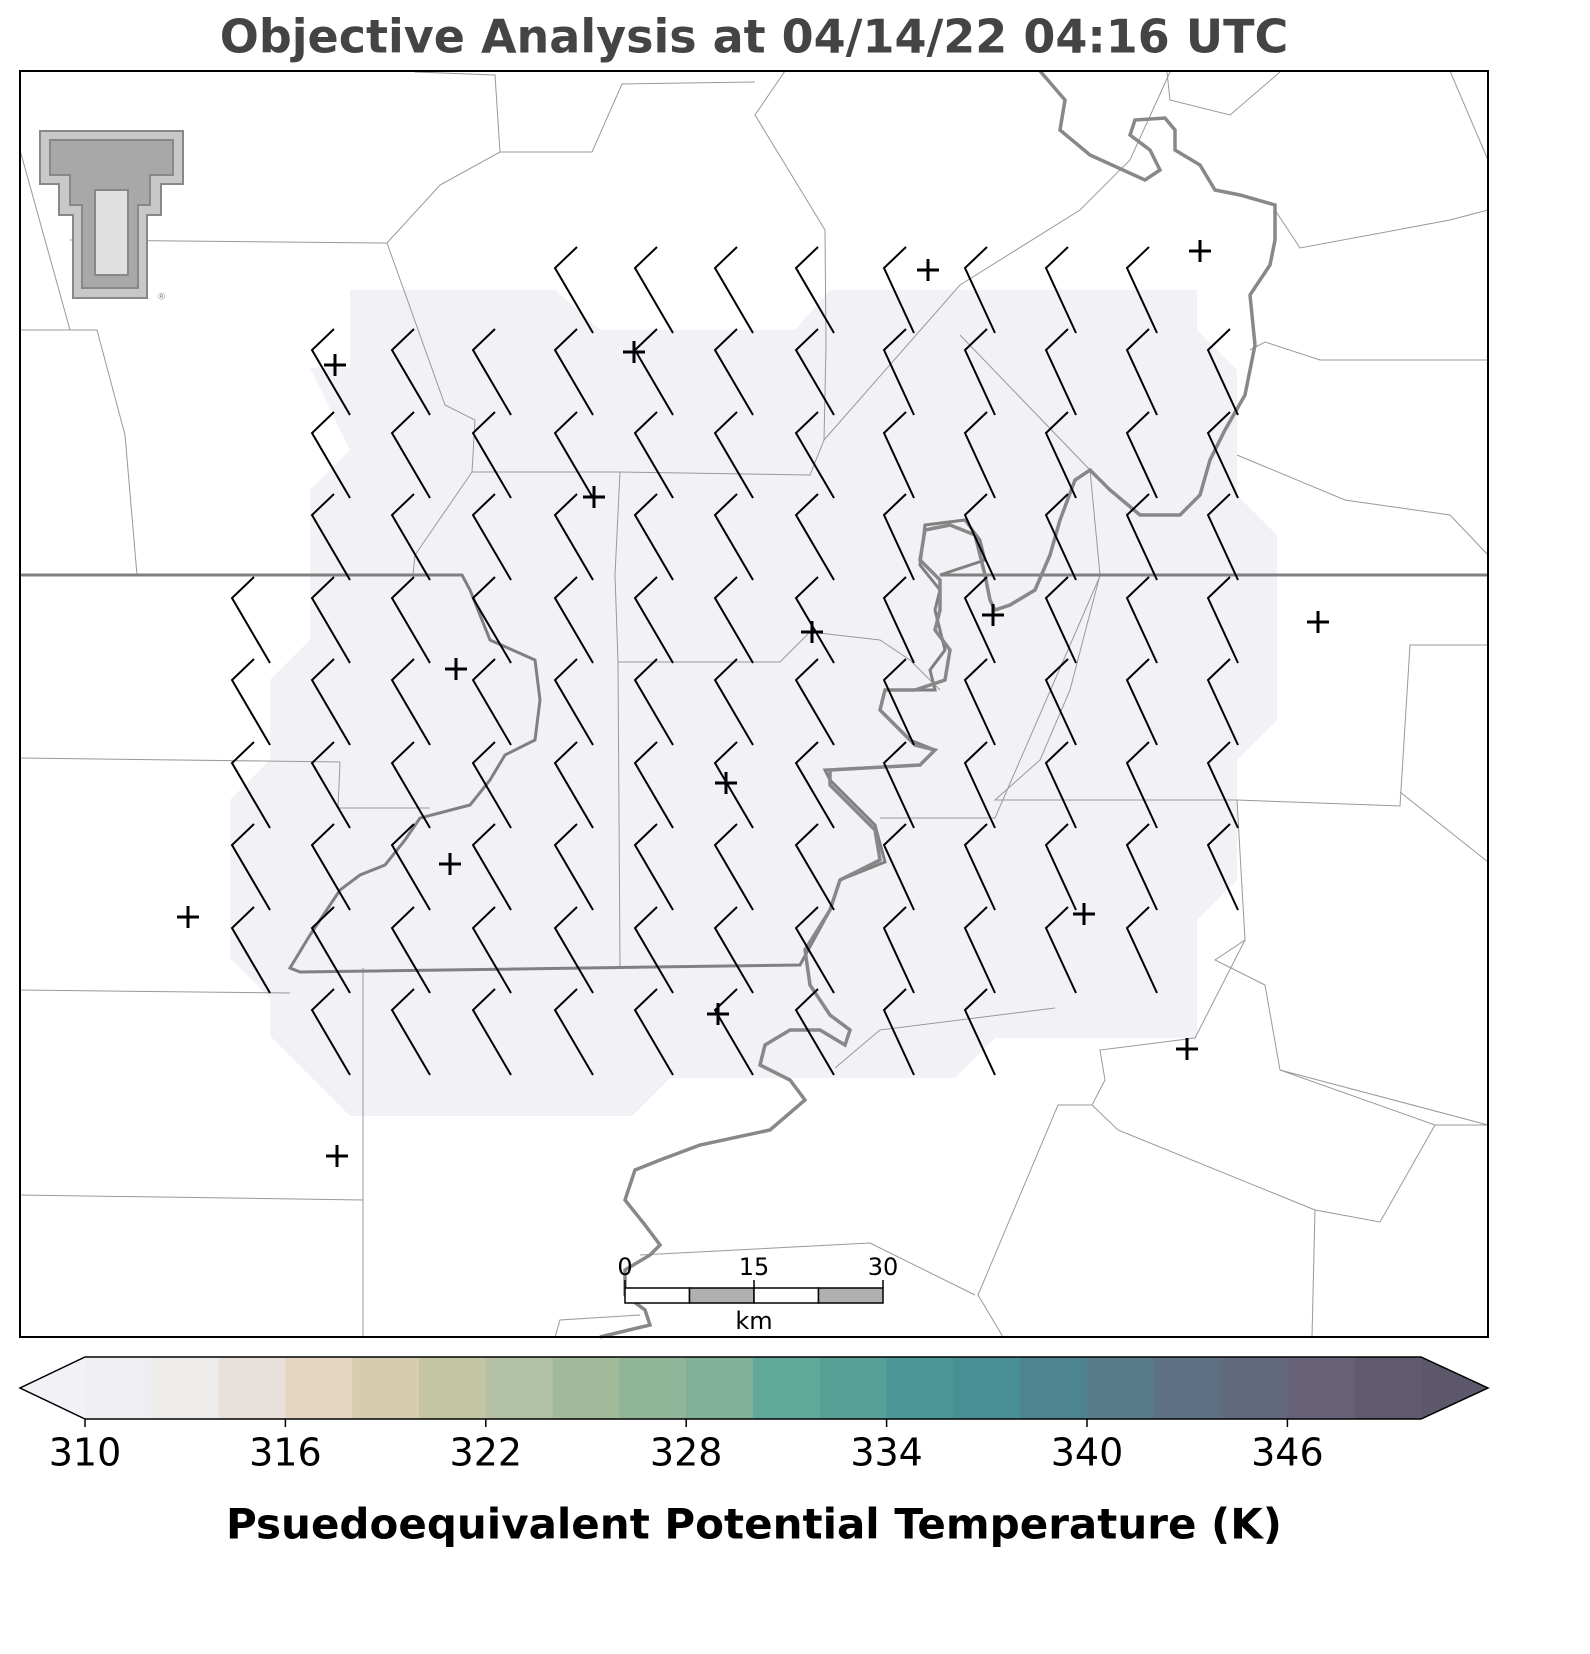 The width and height of the screenshot is (1590, 1654). I want to click on scale-bar: km 0 15 30, so click(757, 1294).